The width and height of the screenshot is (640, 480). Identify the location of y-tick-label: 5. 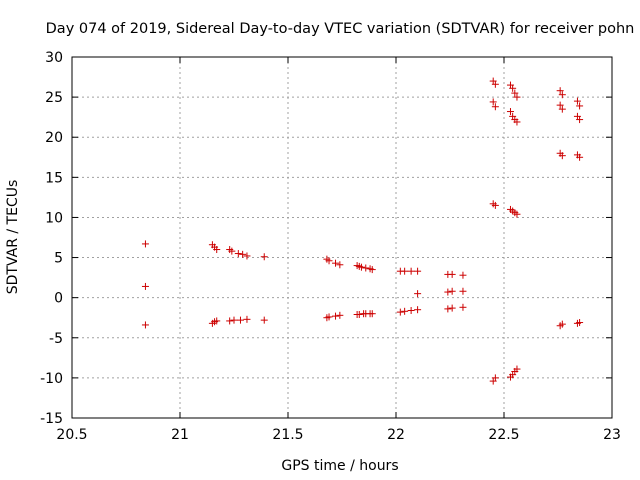
(58, 259).